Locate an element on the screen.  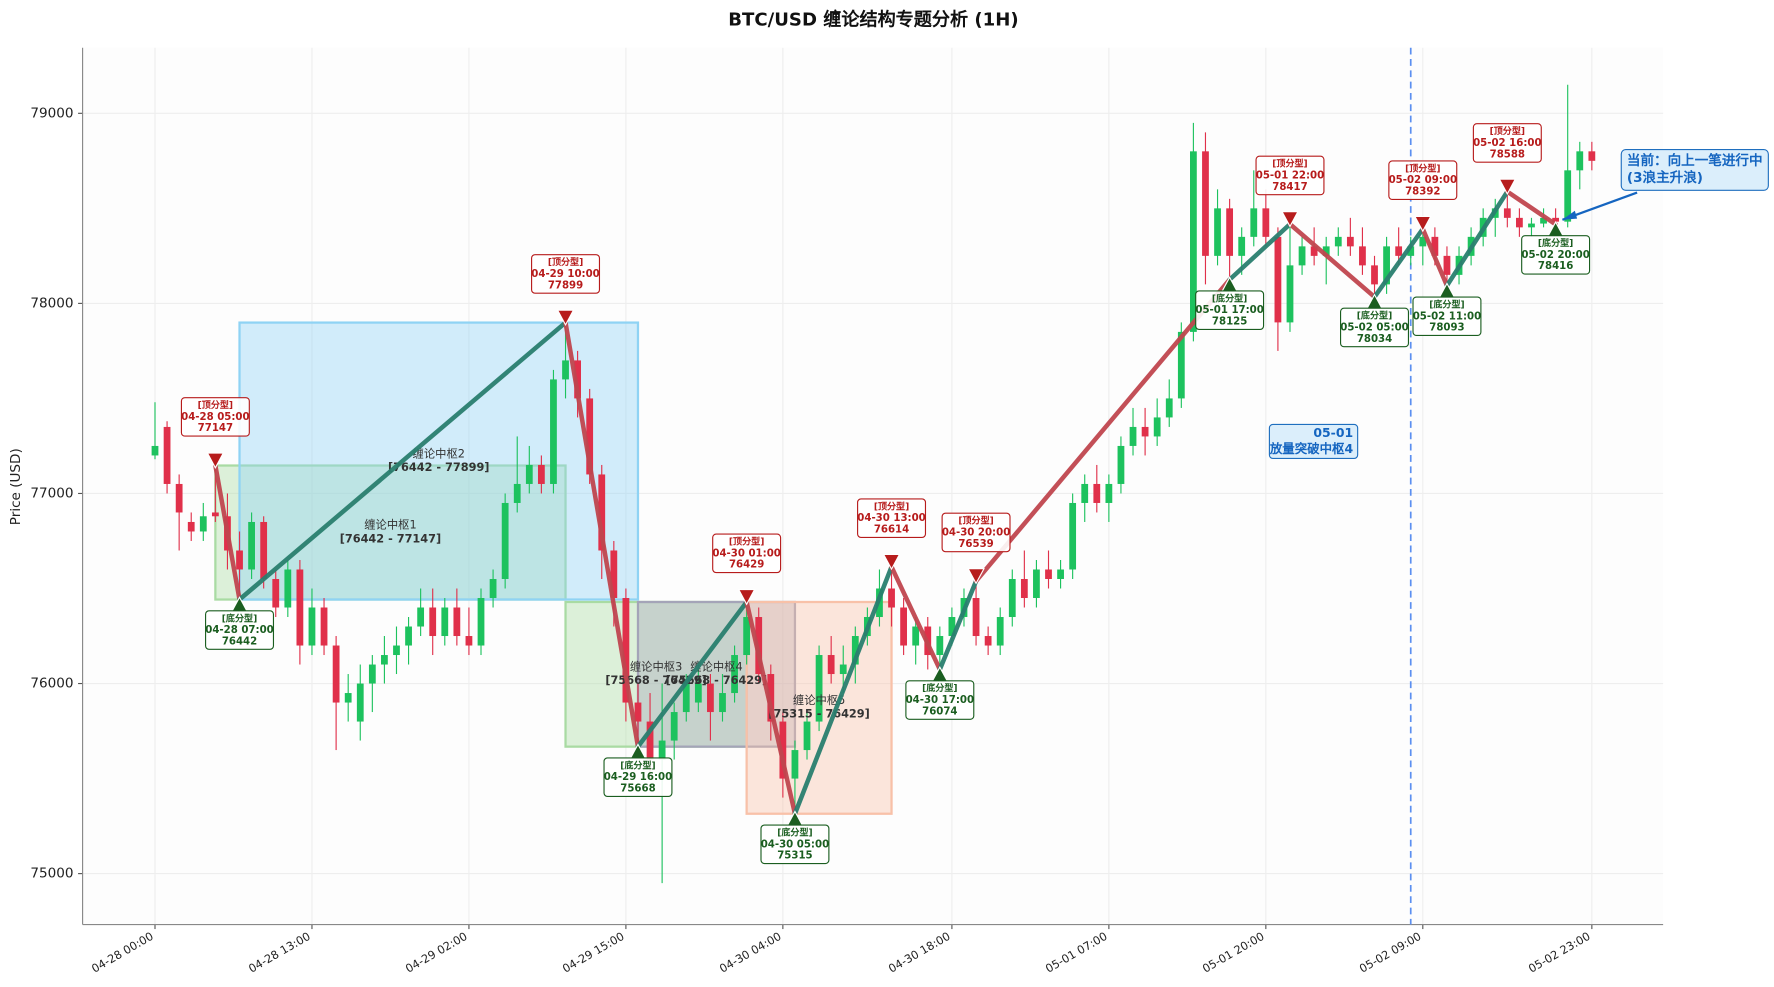
fractal-value: 77147 is located at coordinates (215, 428).